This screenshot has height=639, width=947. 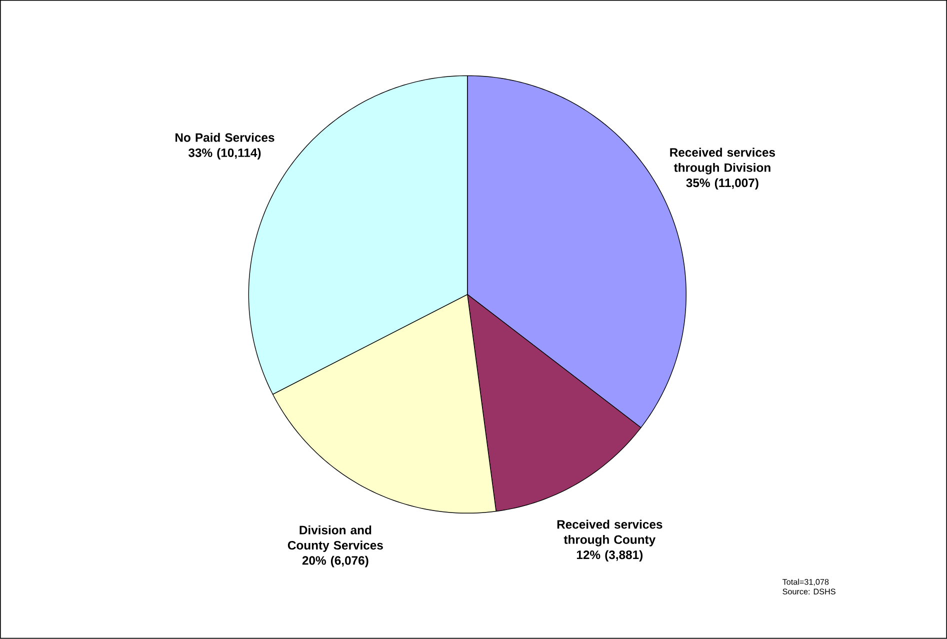 I want to click on text: Total=31,078, so click(x=805, y=582).